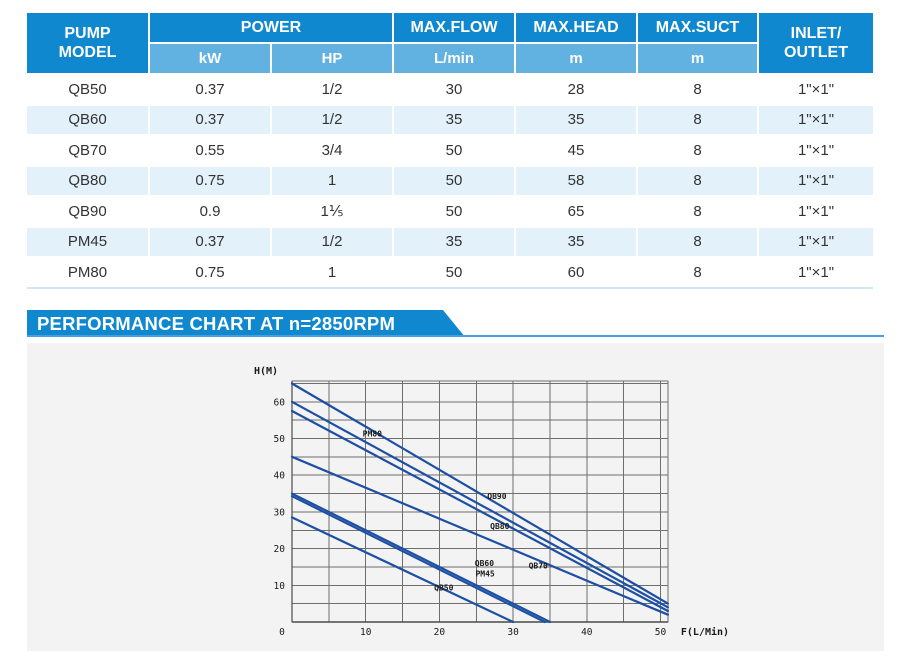 The width and height of the screenshot is (900, 671). What do you see at coordinates (280, 549) in the screenshot?
I see `y-tick: 20` at bounding box center [280, 549].